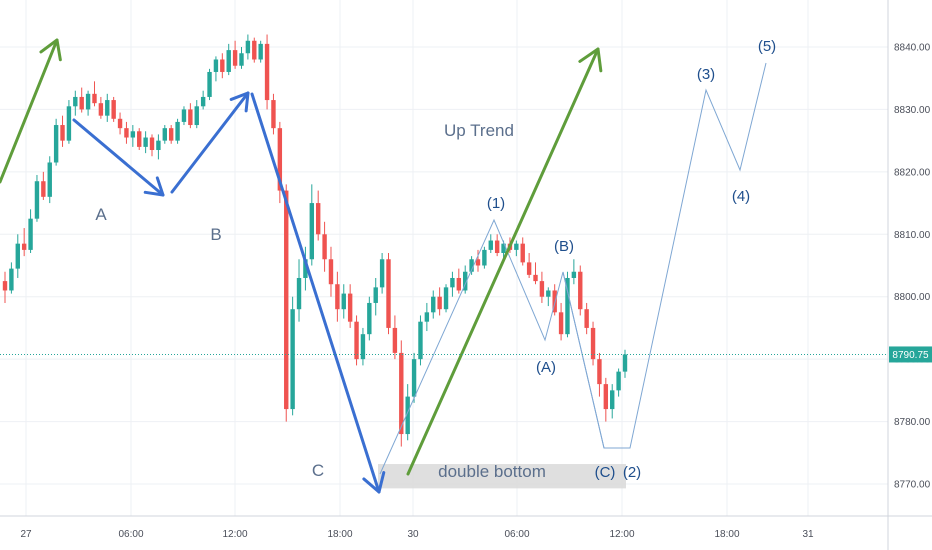  What do you see at coordinates (741, 196) in the screenshot?
I see `wave-4-label: (4)` at bounding box center [741, 196].